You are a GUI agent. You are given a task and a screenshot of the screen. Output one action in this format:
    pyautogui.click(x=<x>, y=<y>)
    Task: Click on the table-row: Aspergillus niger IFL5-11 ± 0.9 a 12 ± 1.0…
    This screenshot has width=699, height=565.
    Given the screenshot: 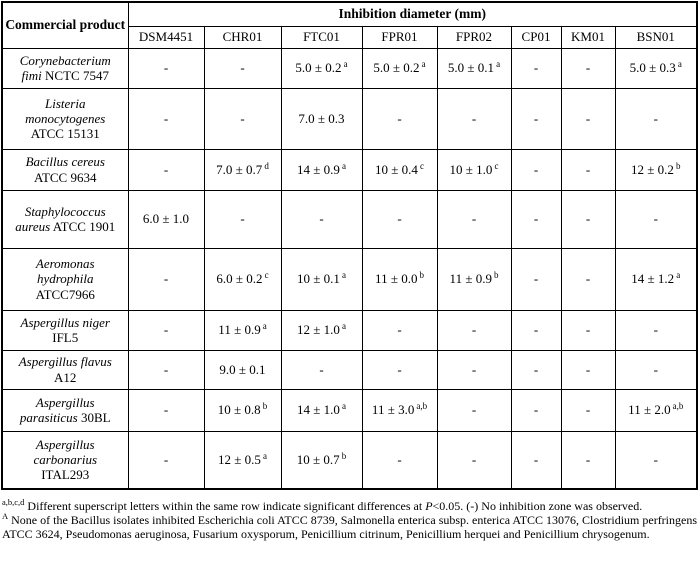 What is the action you would take?
    pyautogui.click(x=349, y=330)
    